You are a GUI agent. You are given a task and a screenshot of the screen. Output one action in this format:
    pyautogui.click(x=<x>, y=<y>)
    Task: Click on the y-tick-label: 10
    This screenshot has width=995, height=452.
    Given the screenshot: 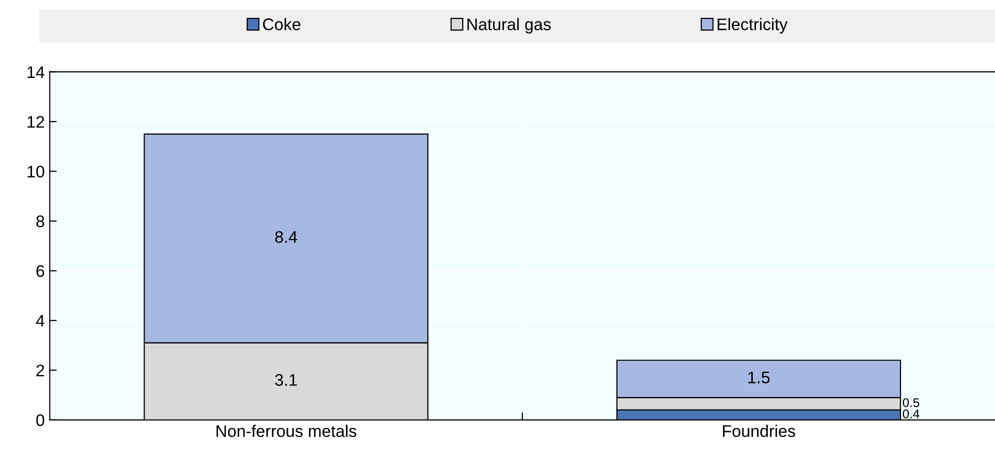 What is the action you would take?
    pyautogui.click(x=36, y=172)
    